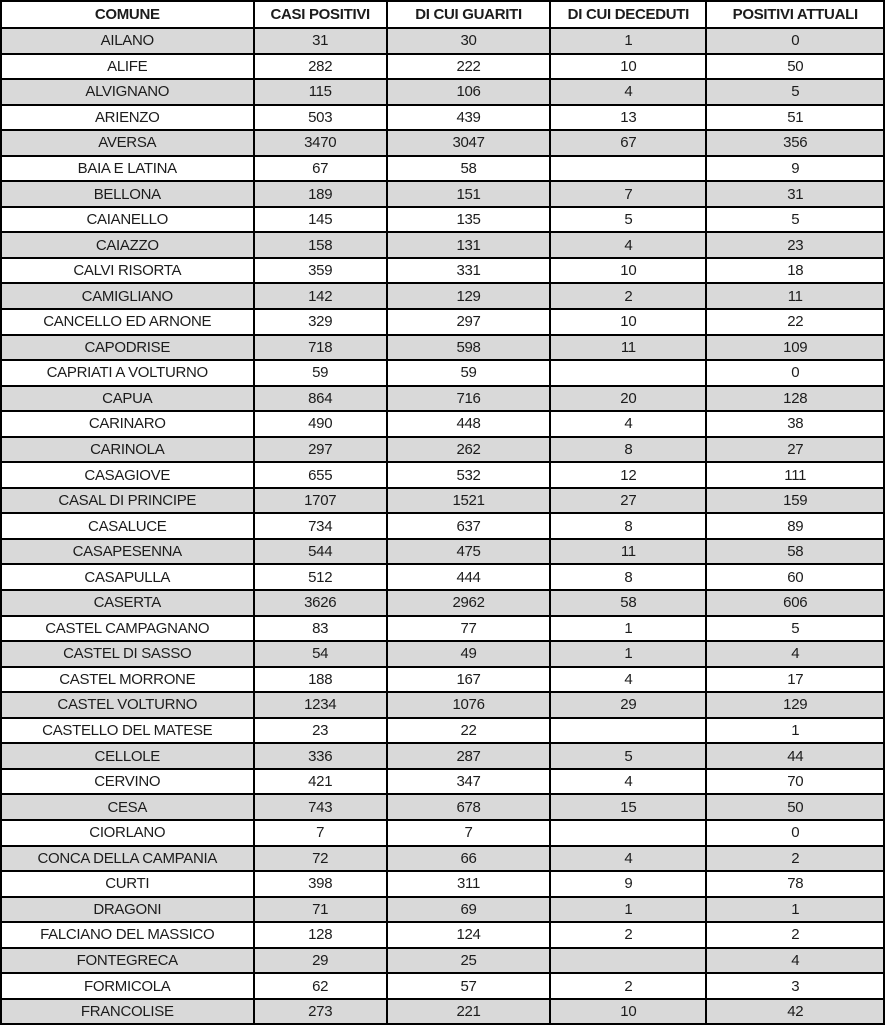 The height and width of the screenshot is (1025, 885). What do you see at coordinates (628, 551) in the screenshot?
I see `di-cui-deceduti-cell: 11` at bounding box center [628, 551].